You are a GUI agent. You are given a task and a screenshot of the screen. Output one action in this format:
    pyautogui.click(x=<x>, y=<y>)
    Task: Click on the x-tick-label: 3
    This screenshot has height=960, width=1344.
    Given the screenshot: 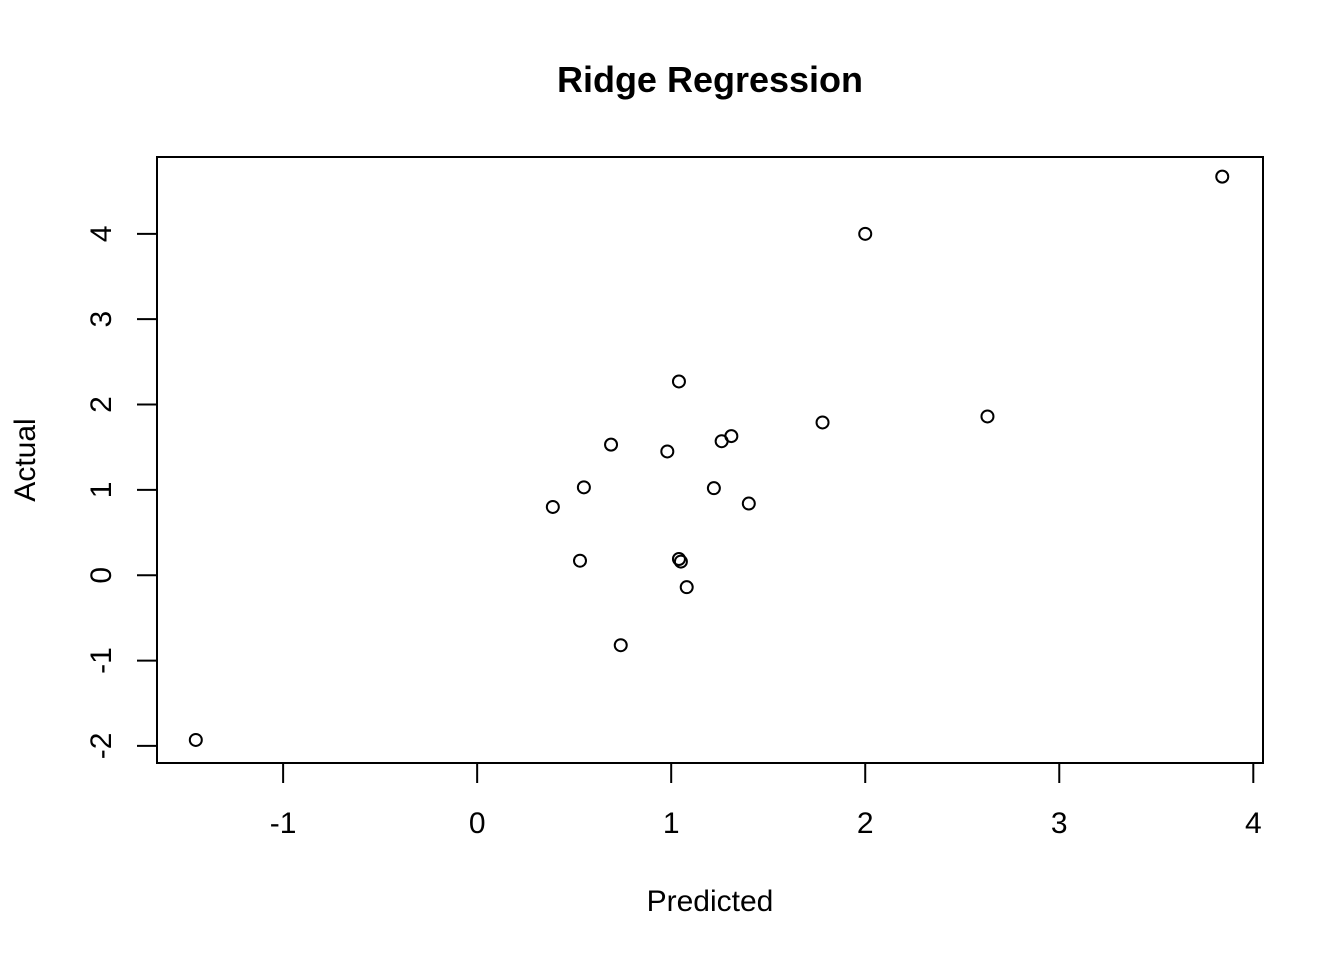 What is the action you would take?
    pyautogui.click(x=1059, y=823)
    